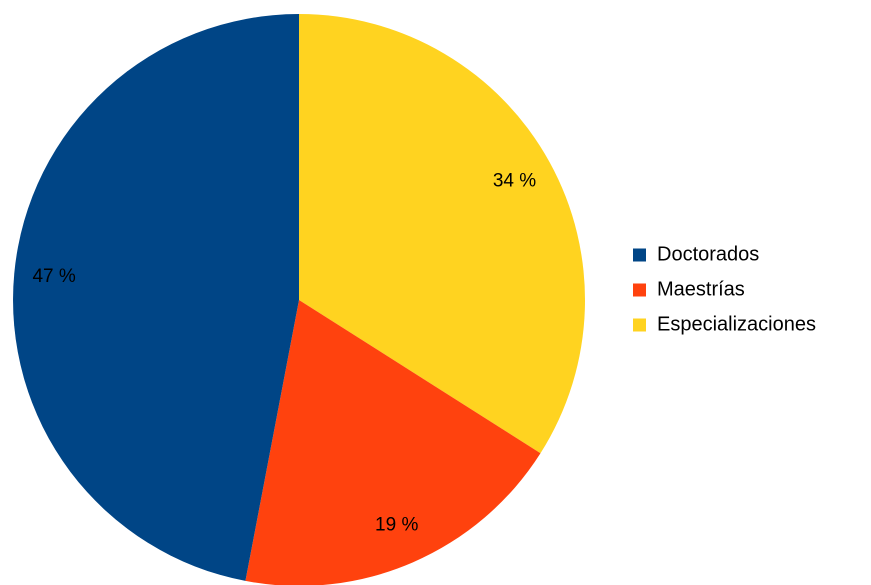 The image size is (871, 585). Describe the element at coordinates (639, 290) in the screenshot. I see `legend-swatch-maestrias` at that location.